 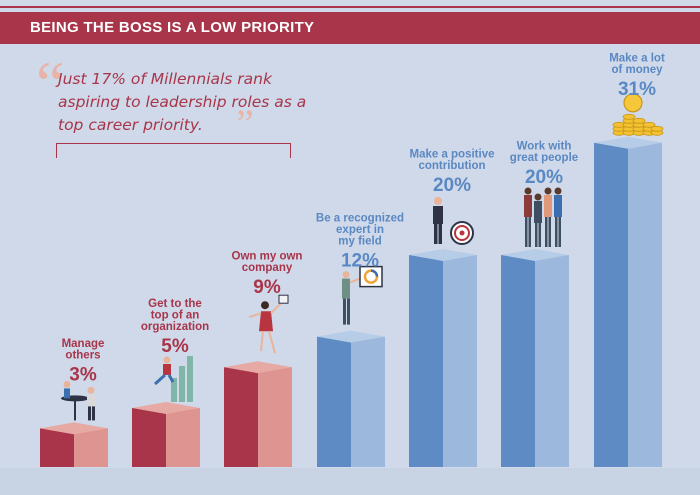 What do you see at coordinates (83, 344) in the screenshot?
I see `category-label: Manage` at bounding box center [83, 344].